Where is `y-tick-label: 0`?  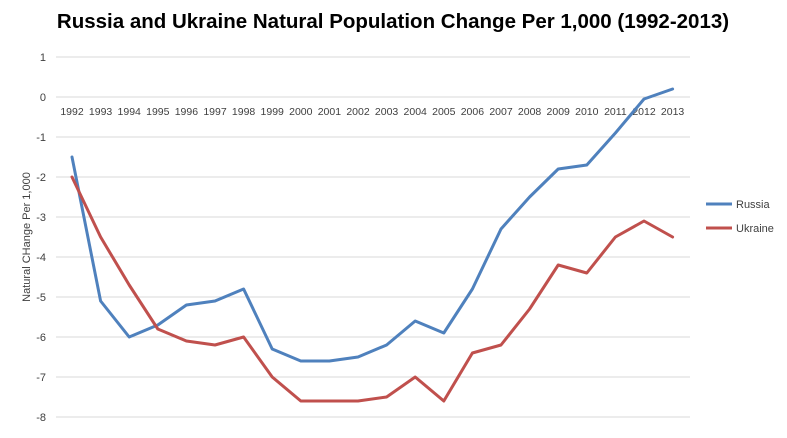 y-tick-label: 0 is located at coordinates (43, 98).